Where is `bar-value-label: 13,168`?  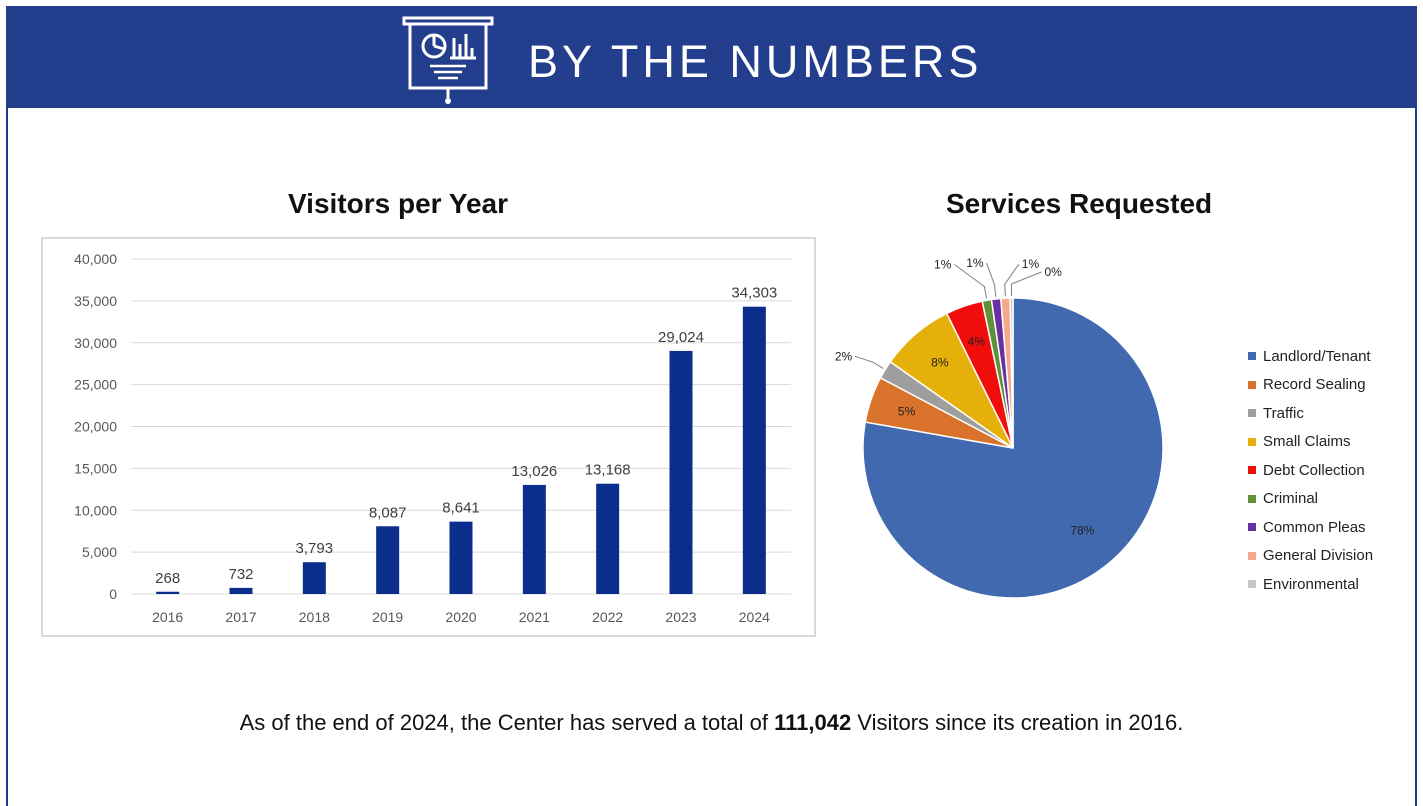
bar-value-label: 13,168 is located at coordinates (608, 470).